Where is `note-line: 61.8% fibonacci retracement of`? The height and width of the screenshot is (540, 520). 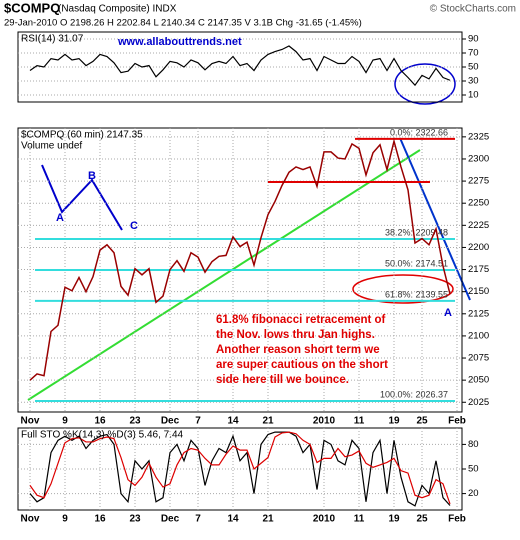 note-line: 61.8% fibonacci retracement of is located at coordinates (301, 320).